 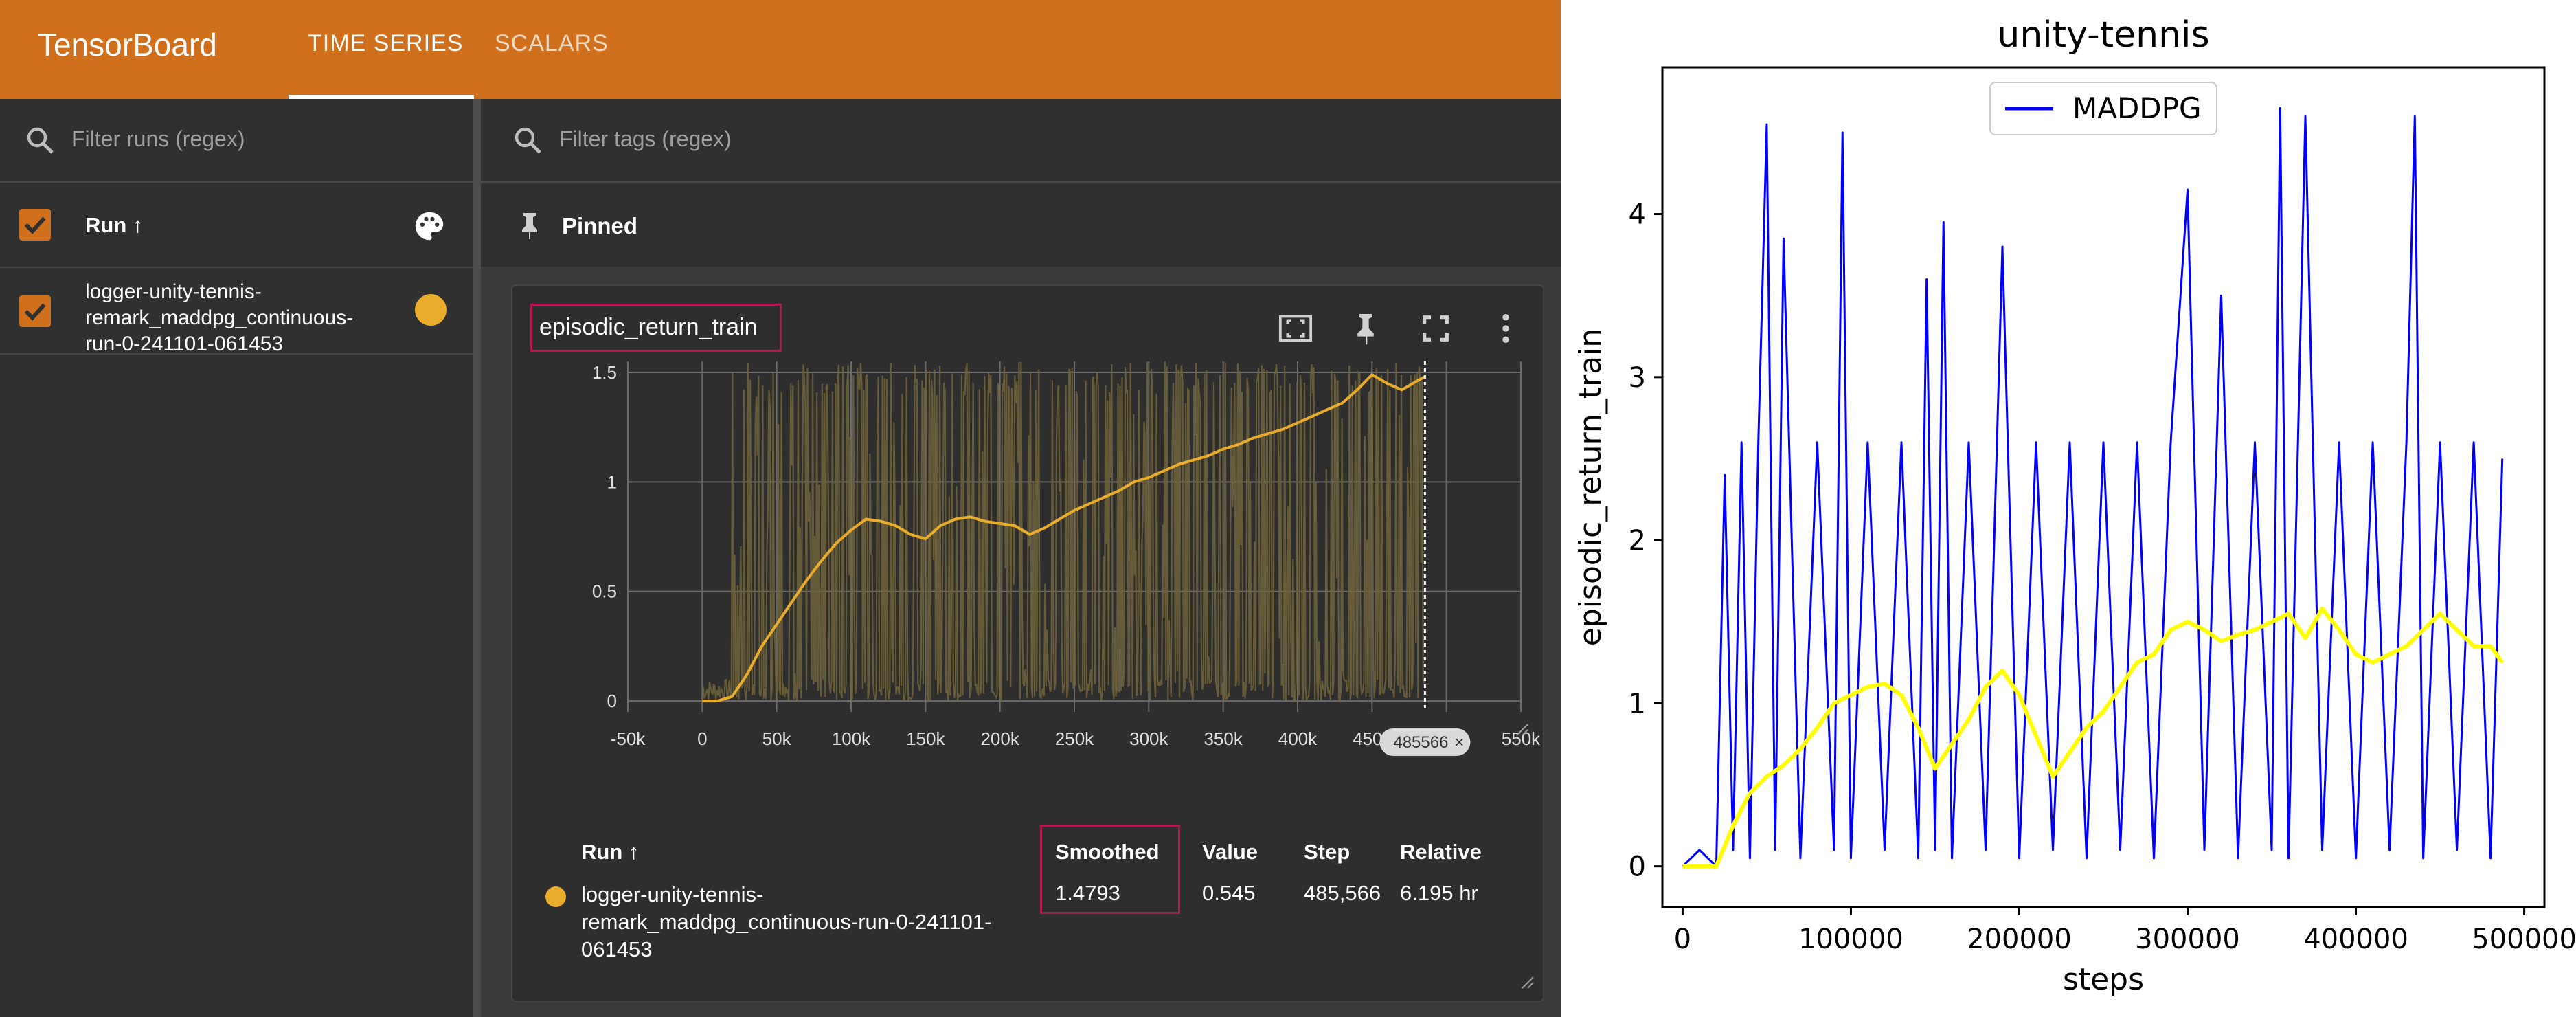 I want to click on tags-filter-input: Filter tags (regex), so click(x=645, y=138).